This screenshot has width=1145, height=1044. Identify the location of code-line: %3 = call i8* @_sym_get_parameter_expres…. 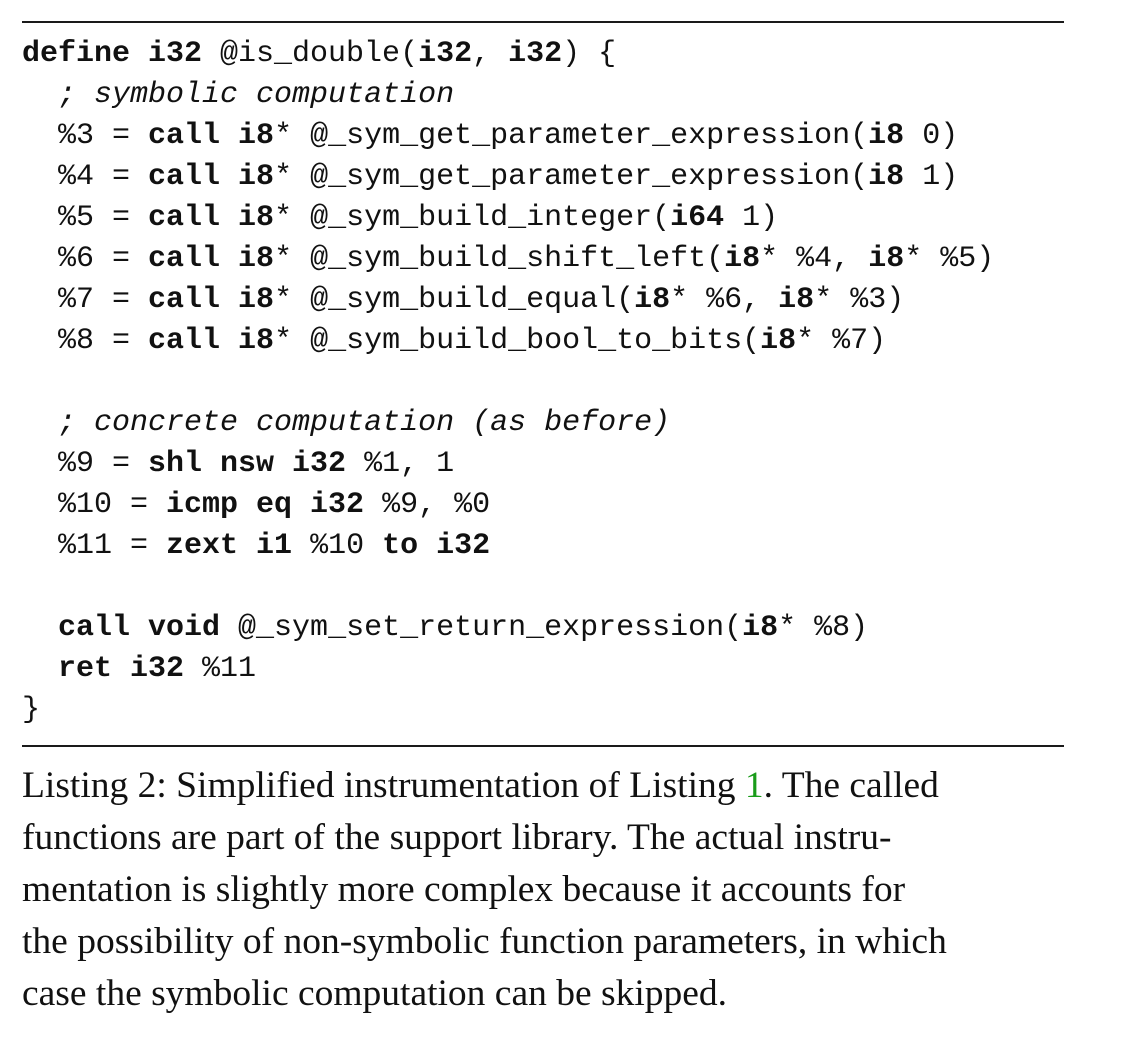
(582, 136).